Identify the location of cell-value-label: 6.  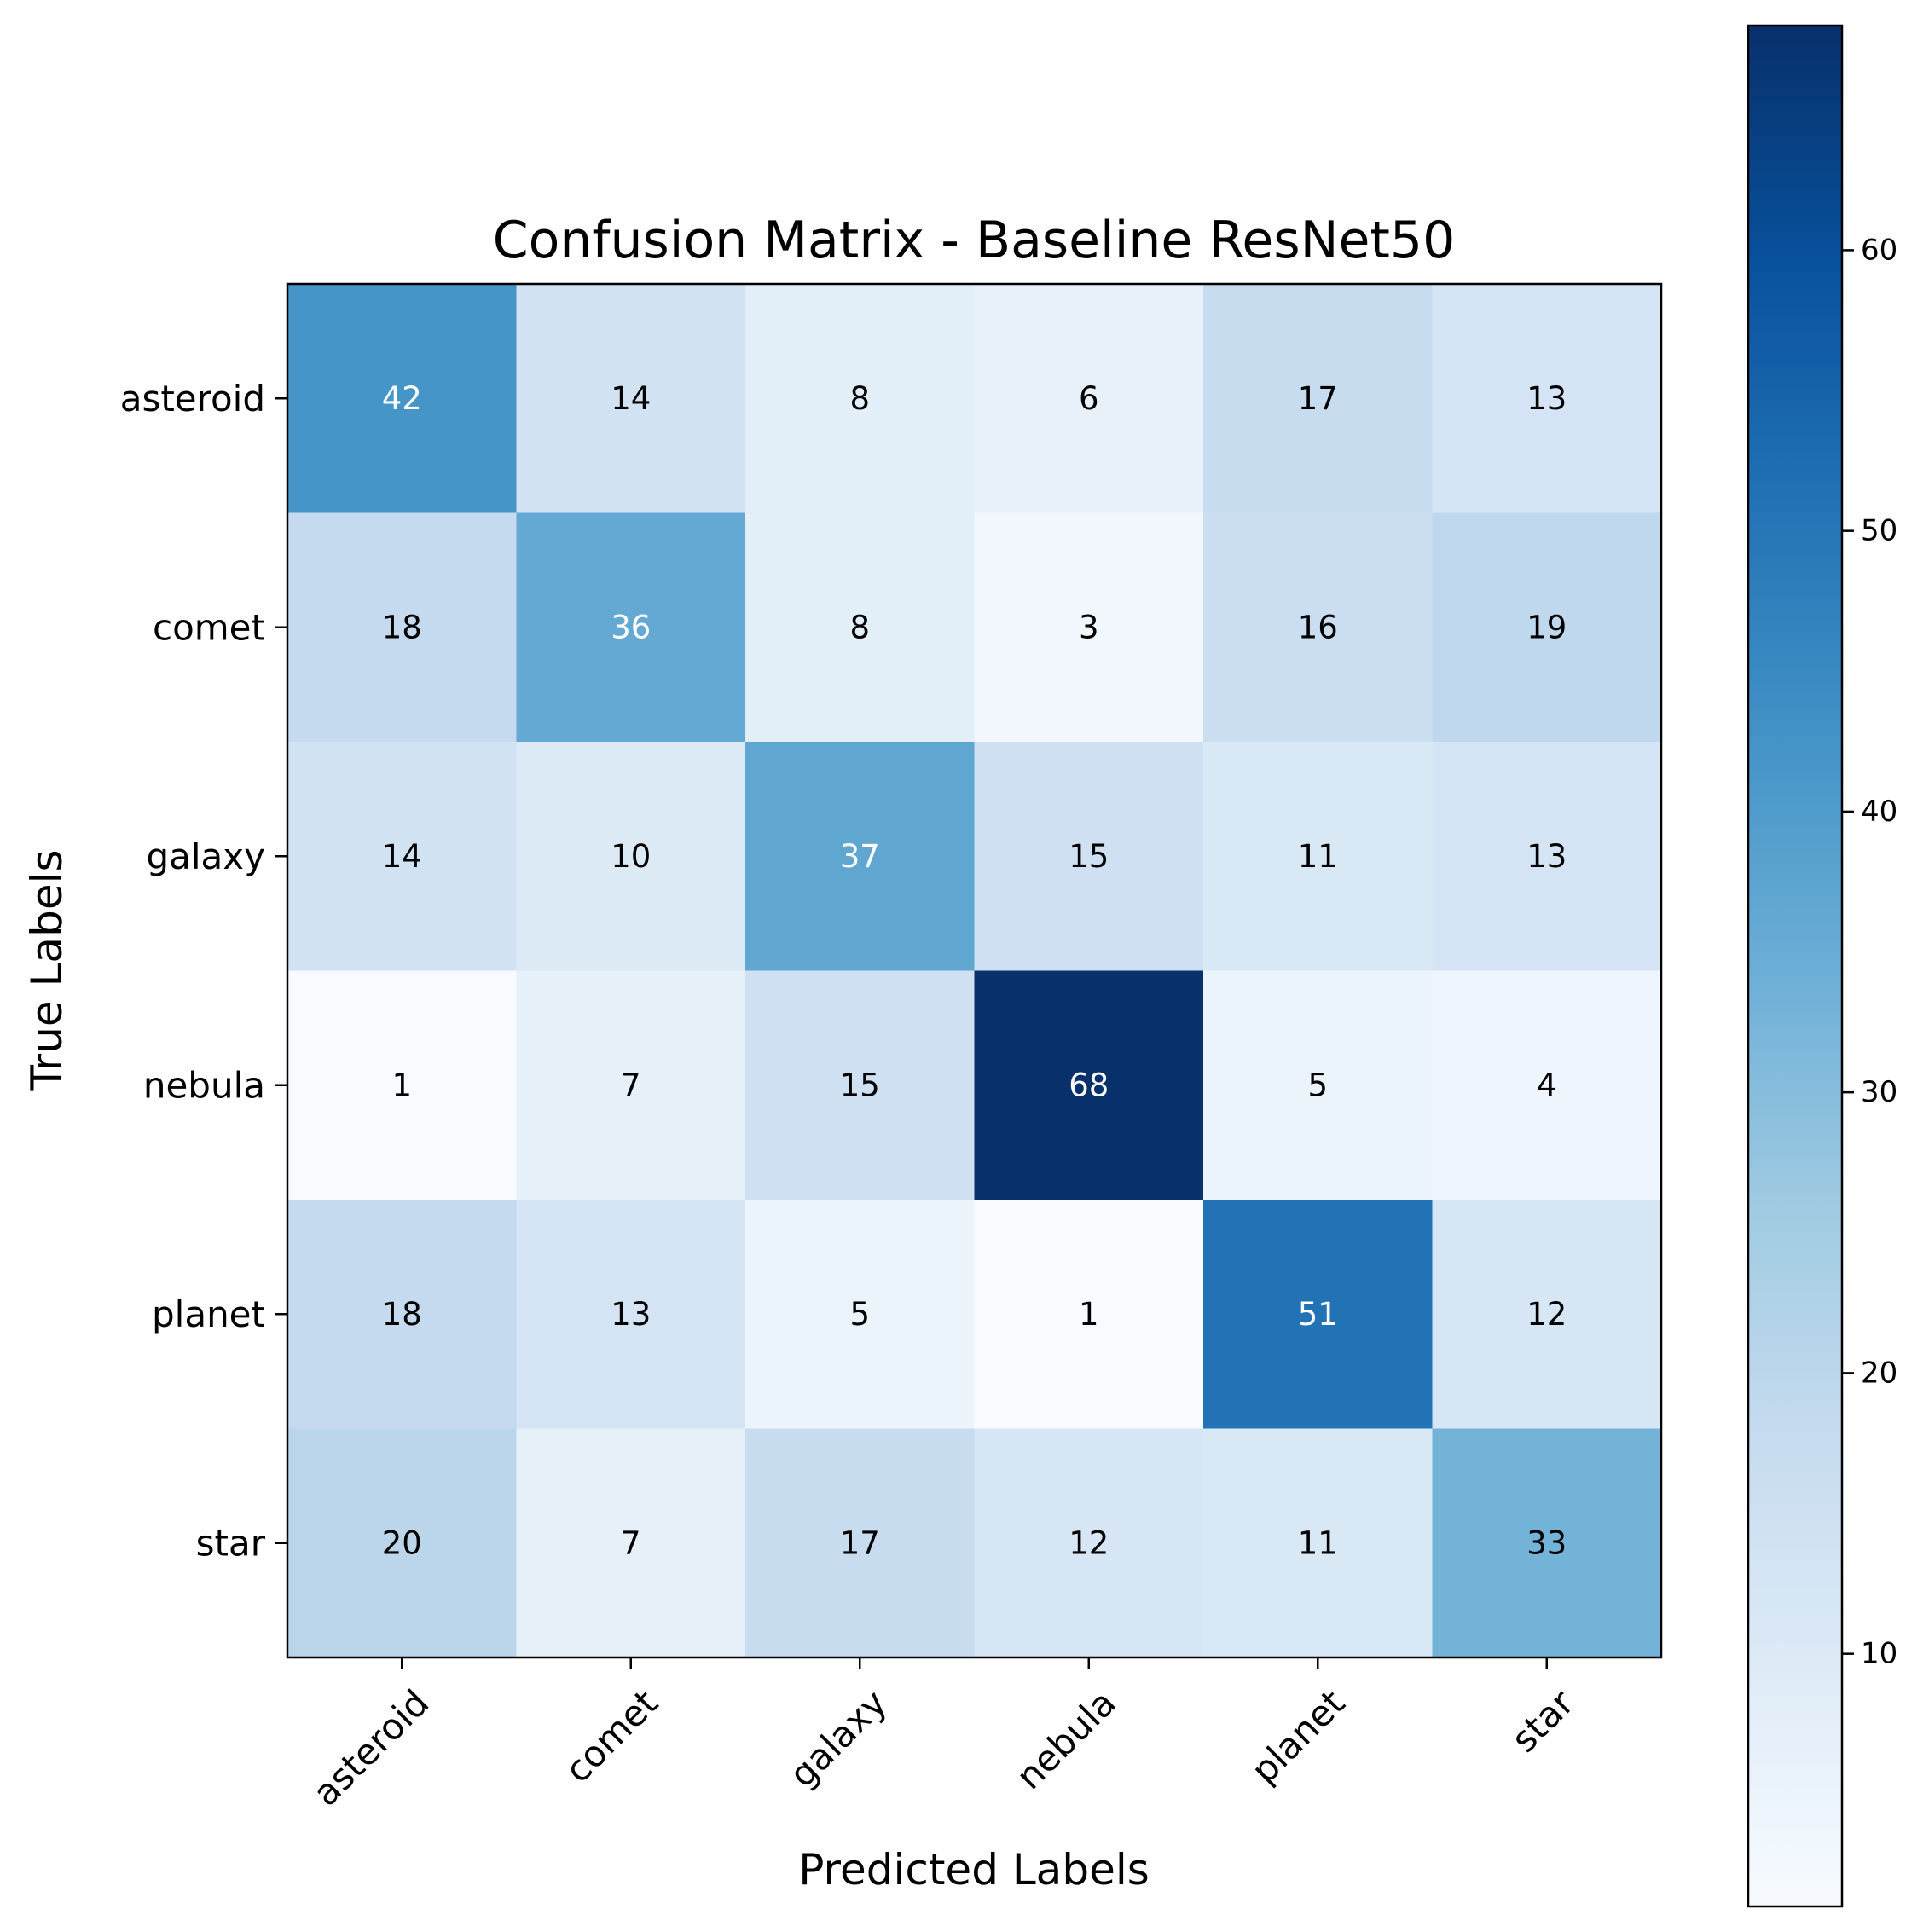
(1089, 398).